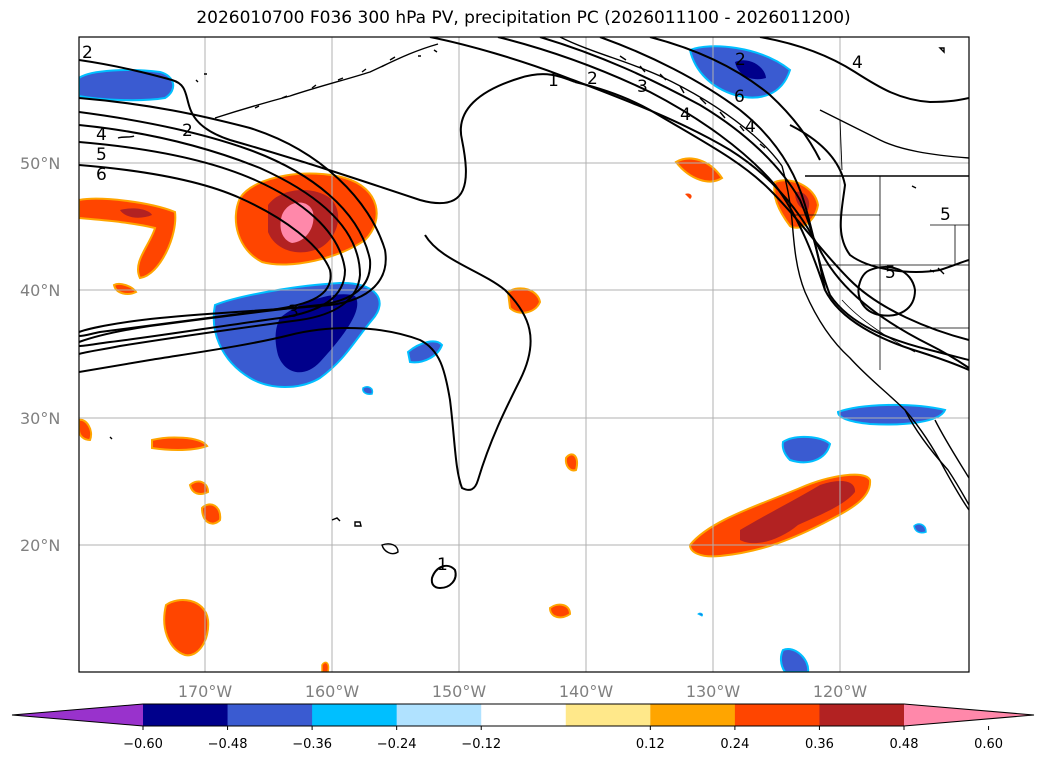 The width and height of the screenshot is (1047, 765). What do you see at coordinates (40, 163) in the screenshot?
I see `latitude-label: 50°N` at bounding box center [40, 163].